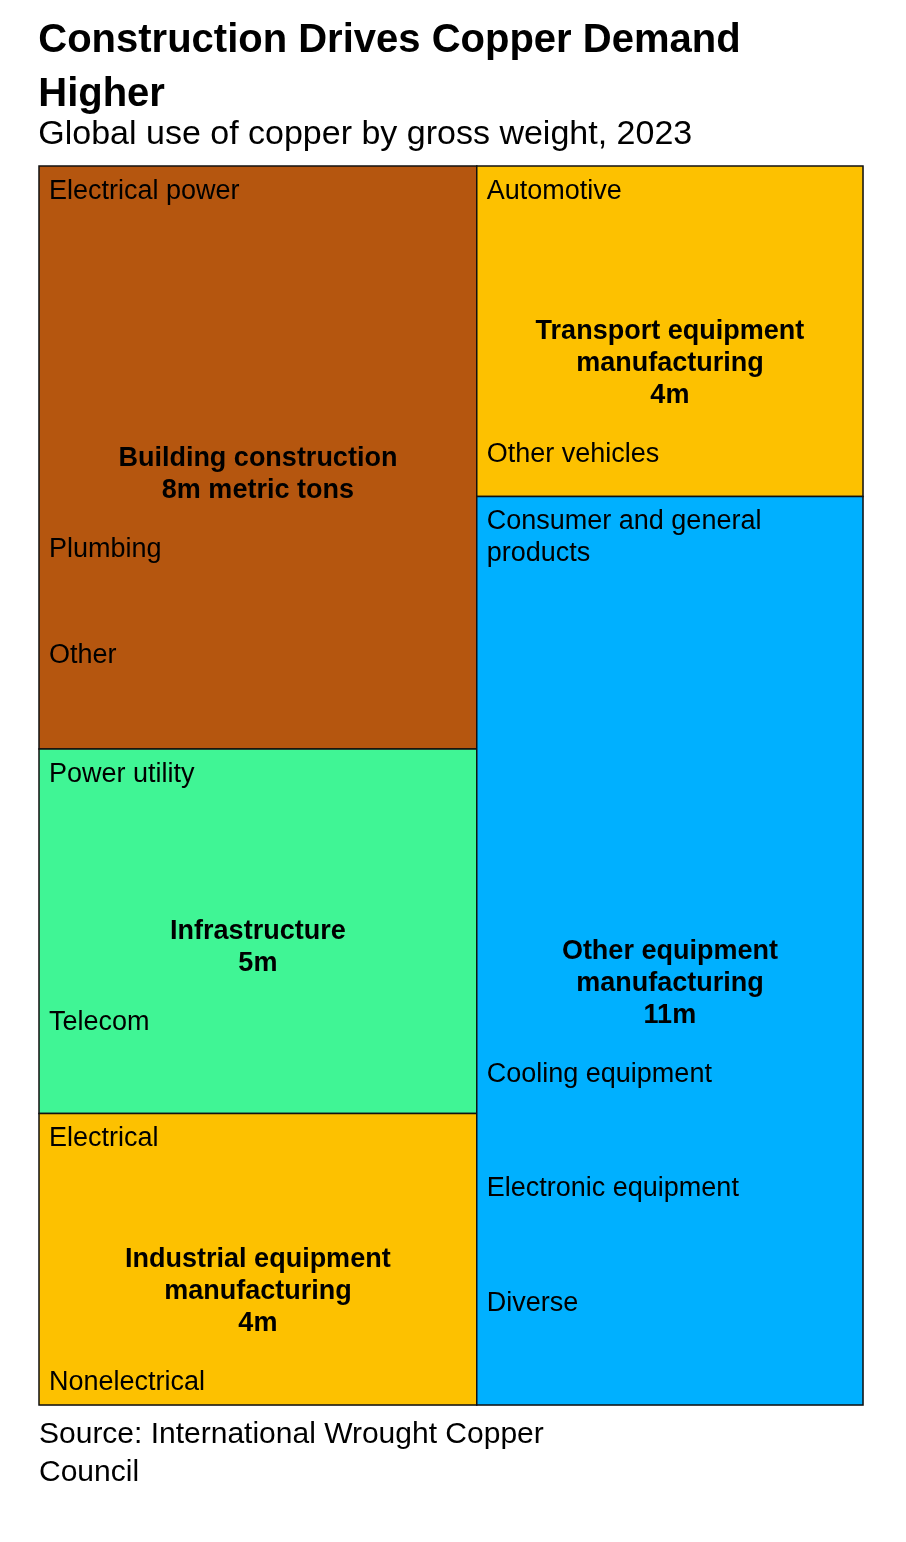 This screenshot has width=906, height=1542. What do you see at coordinates (291, 1451) in the screenshot?
I see `source-note: Source: International Wrought Copper Council` at bounding box center [291, 1451].